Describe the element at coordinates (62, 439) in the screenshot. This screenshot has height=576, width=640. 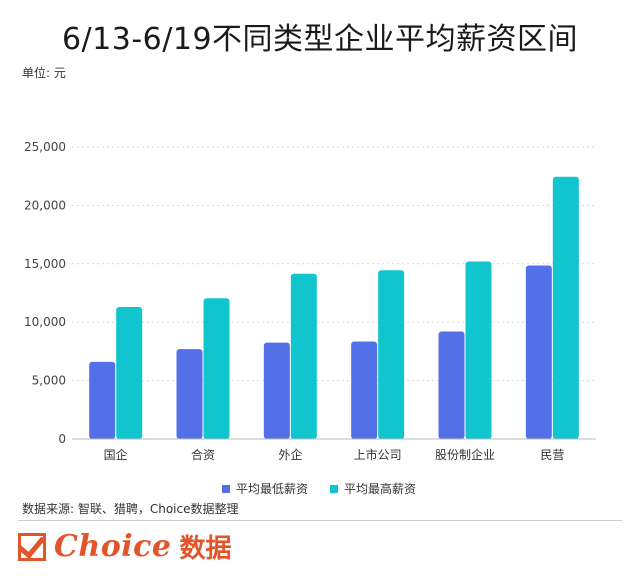
I see `y-tick-label: 0` at that location.